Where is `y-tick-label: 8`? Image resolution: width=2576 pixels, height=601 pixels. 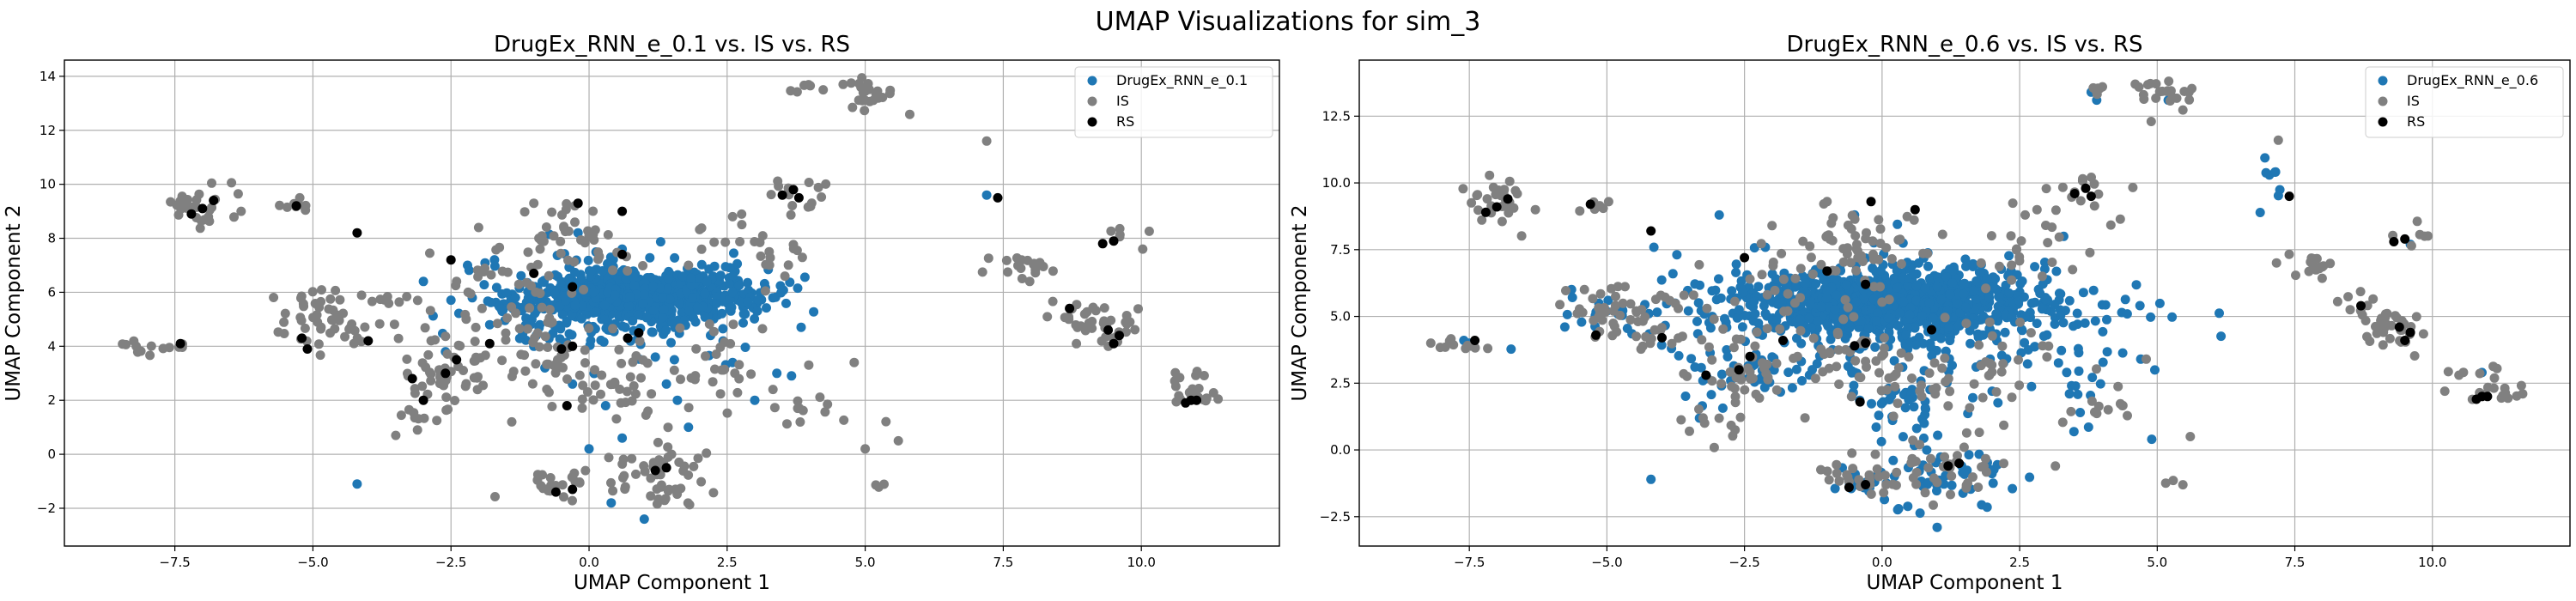 y-tick-label: 8 is located at coordinates (52, 238).